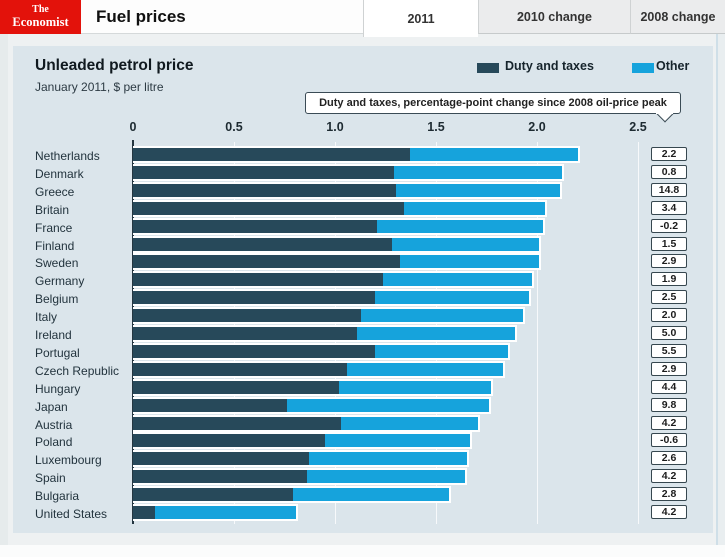  What do you see at coordinates (669, 351) in the screenshot?
I see `change-value-box-portugal: 5.5` at bounding box center [669, 351].